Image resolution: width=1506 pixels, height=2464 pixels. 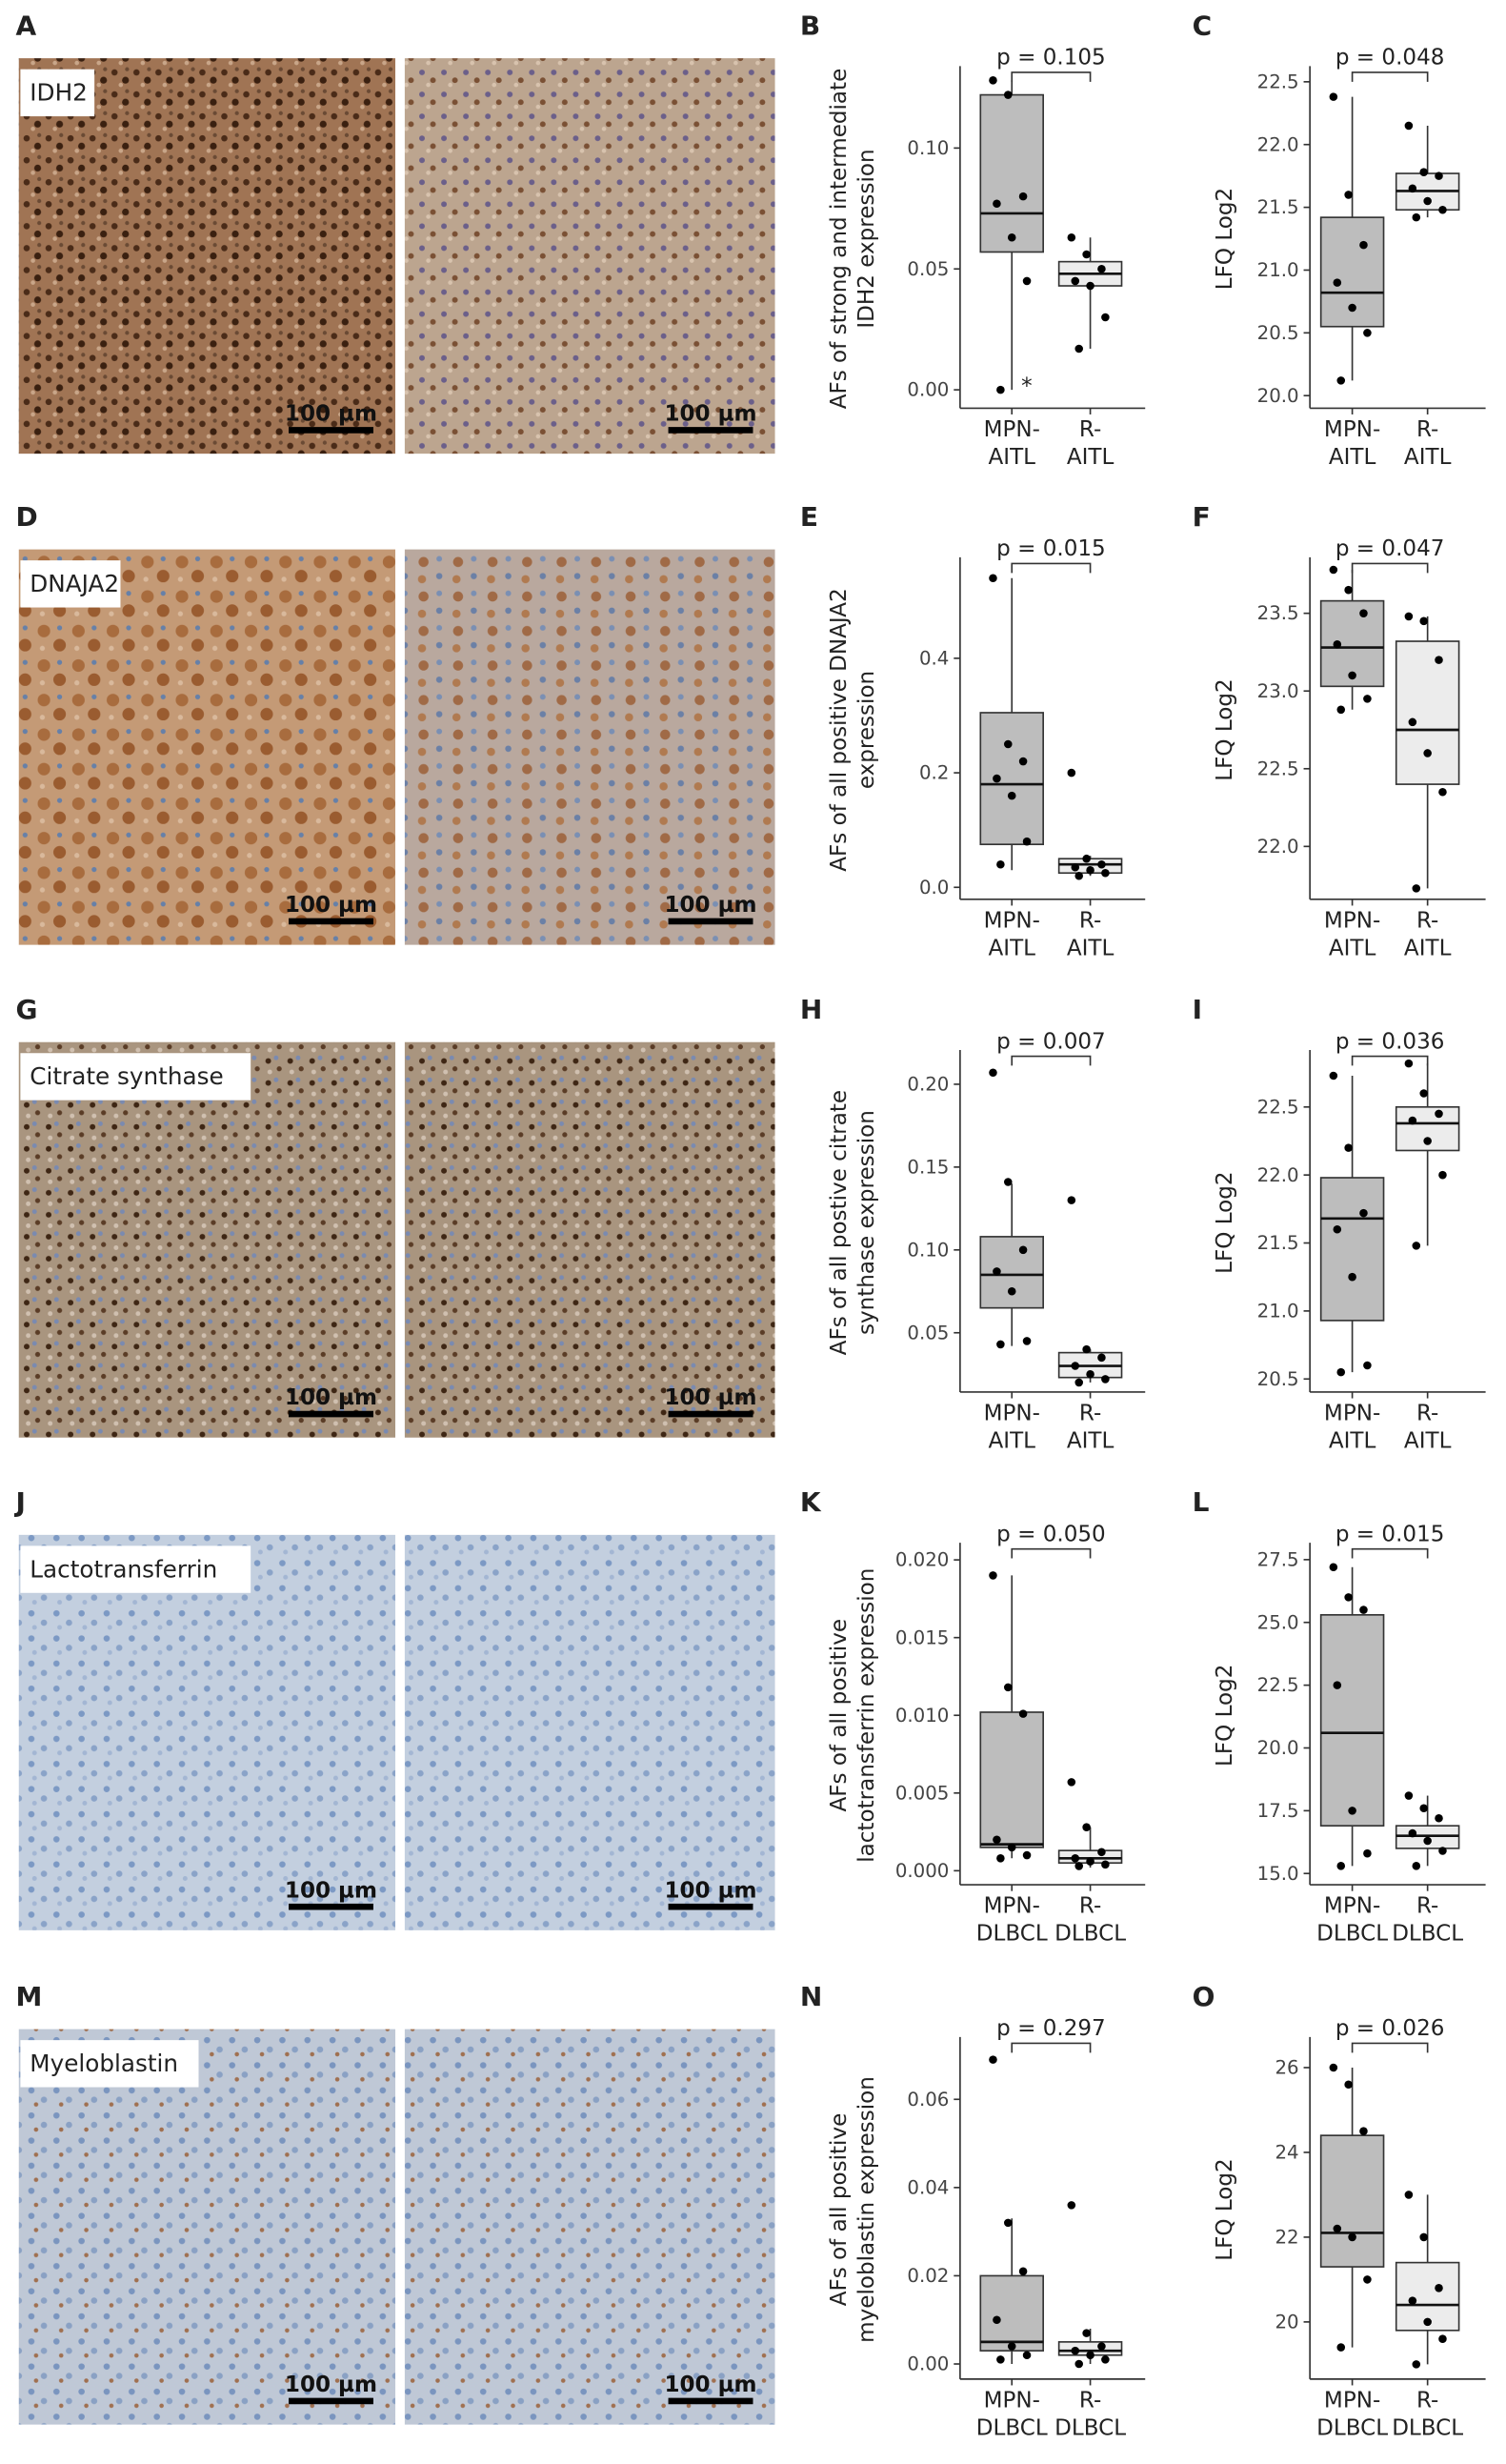 I want to click on stain-label: Myeloblastin, so click(x=104, y=2064).